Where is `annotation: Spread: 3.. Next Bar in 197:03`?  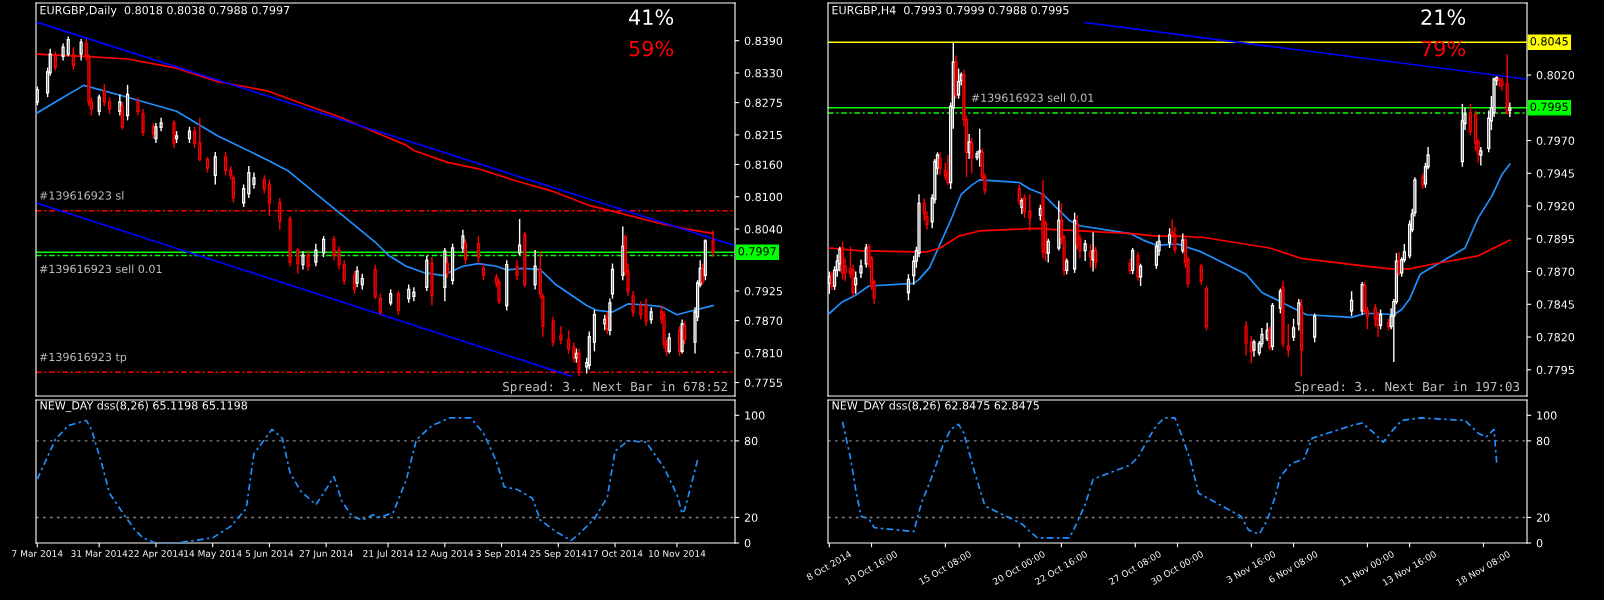 annotation: Spread: 3.. Next Bar in 197:03 is located at coordinates (1407, 387).